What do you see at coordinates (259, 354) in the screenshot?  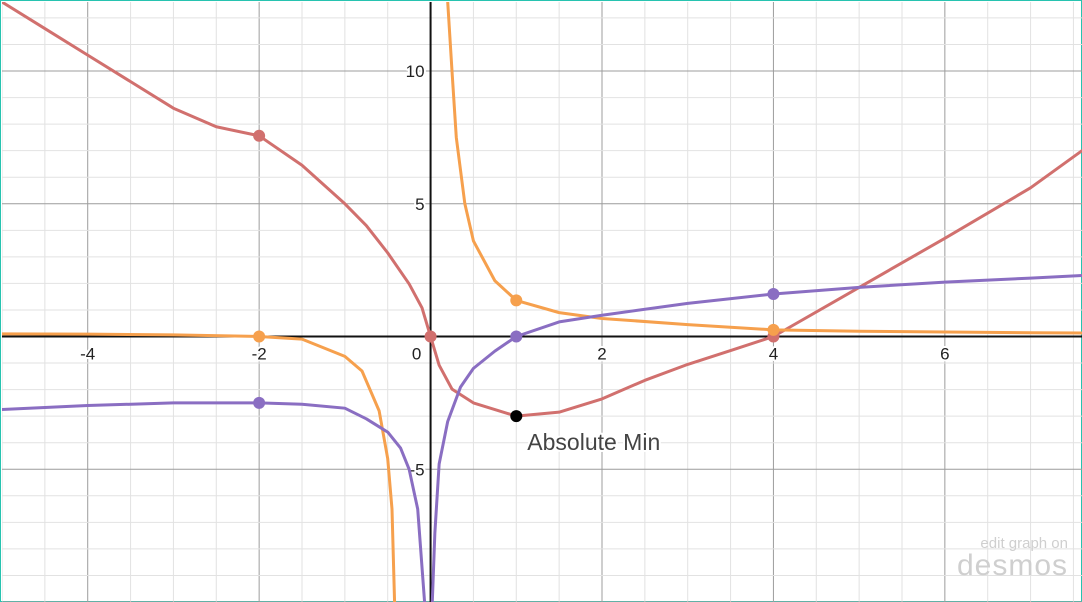 I see `x-tick-label: -2` at bounding box center [259, 354].